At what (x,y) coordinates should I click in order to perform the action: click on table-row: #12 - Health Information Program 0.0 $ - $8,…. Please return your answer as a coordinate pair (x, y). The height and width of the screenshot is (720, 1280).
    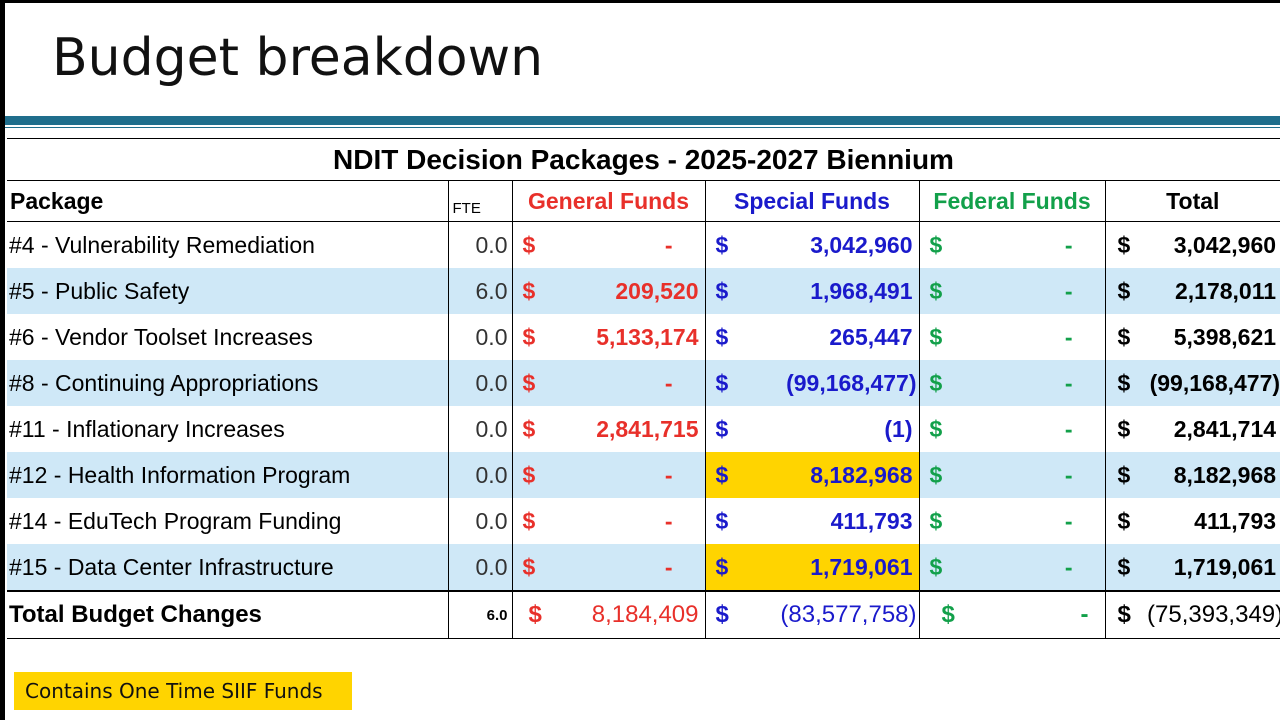
    Looking at the image, I should click on (643, 475).